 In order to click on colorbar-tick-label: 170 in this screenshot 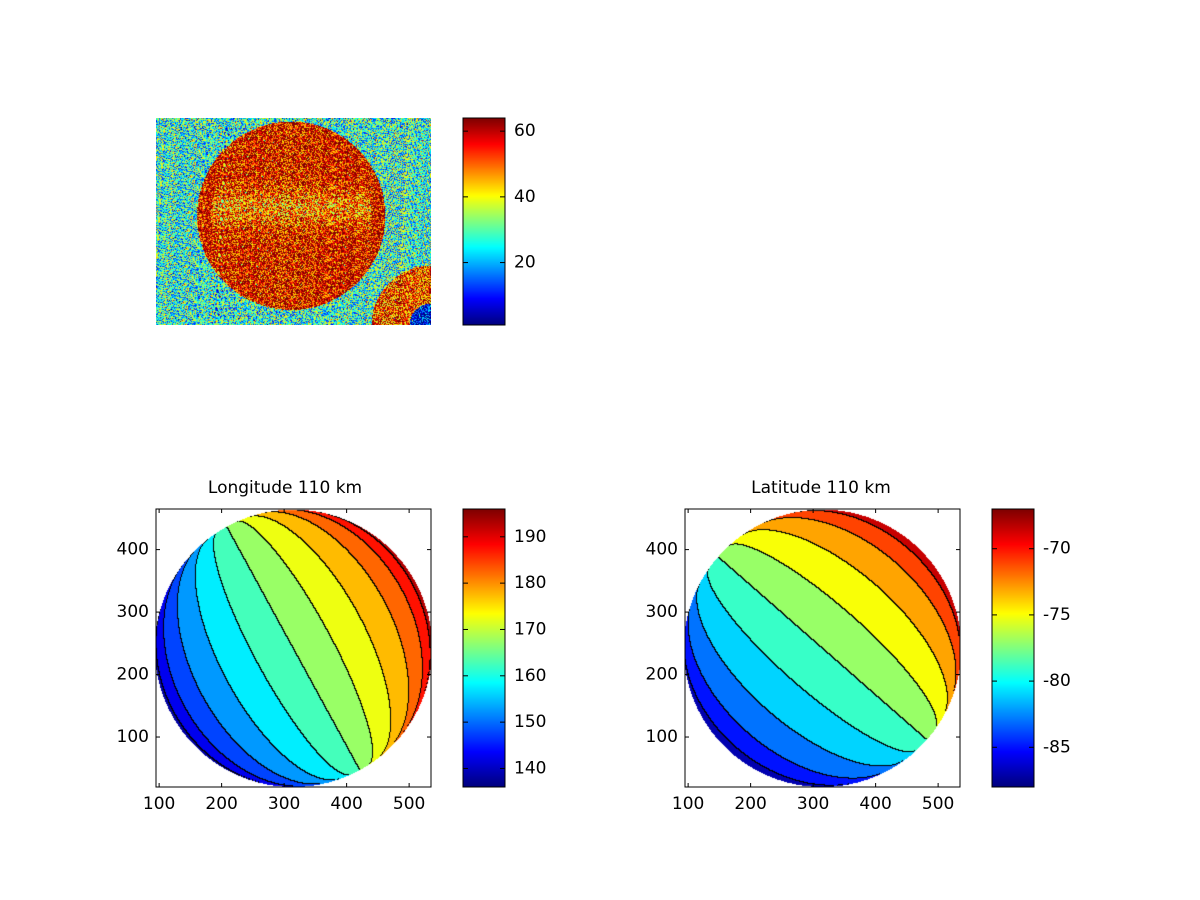, I will do `click(530, 629)`.